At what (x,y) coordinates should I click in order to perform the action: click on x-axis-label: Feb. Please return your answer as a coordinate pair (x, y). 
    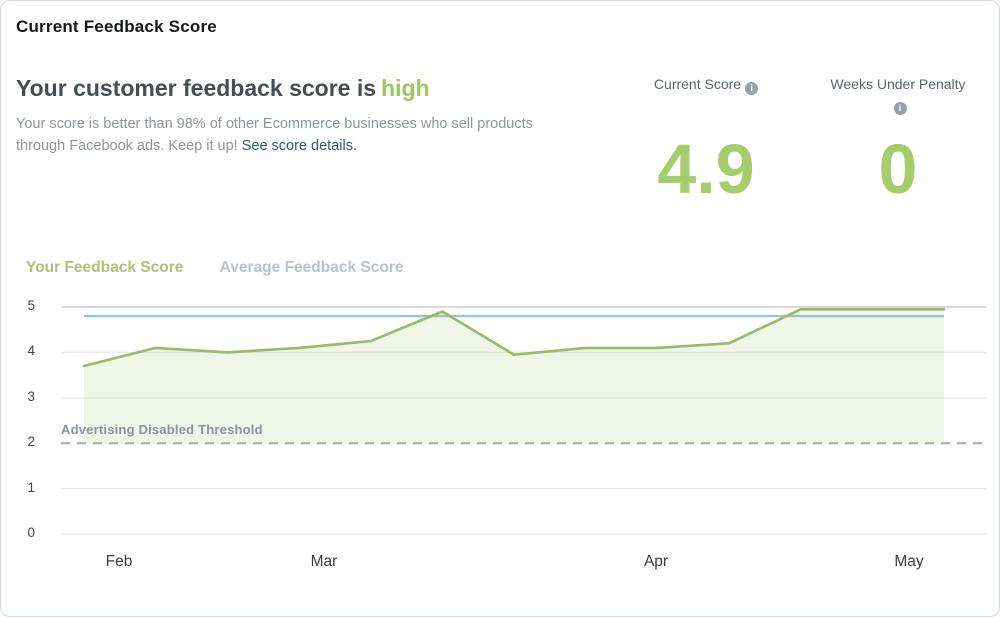
    Looking at the image, I should click on (119, 561).